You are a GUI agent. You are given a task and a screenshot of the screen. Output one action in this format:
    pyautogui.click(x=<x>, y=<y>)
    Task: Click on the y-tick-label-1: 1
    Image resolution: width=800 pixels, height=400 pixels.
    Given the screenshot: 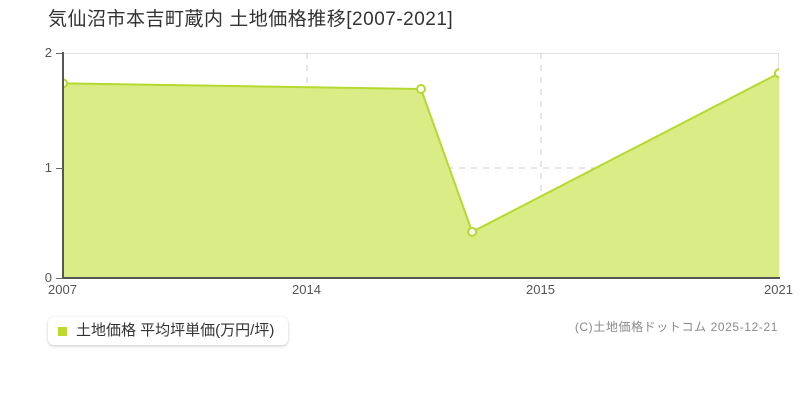 What is the action you would take?
    pyautogui.click(x=48, y=167)
    